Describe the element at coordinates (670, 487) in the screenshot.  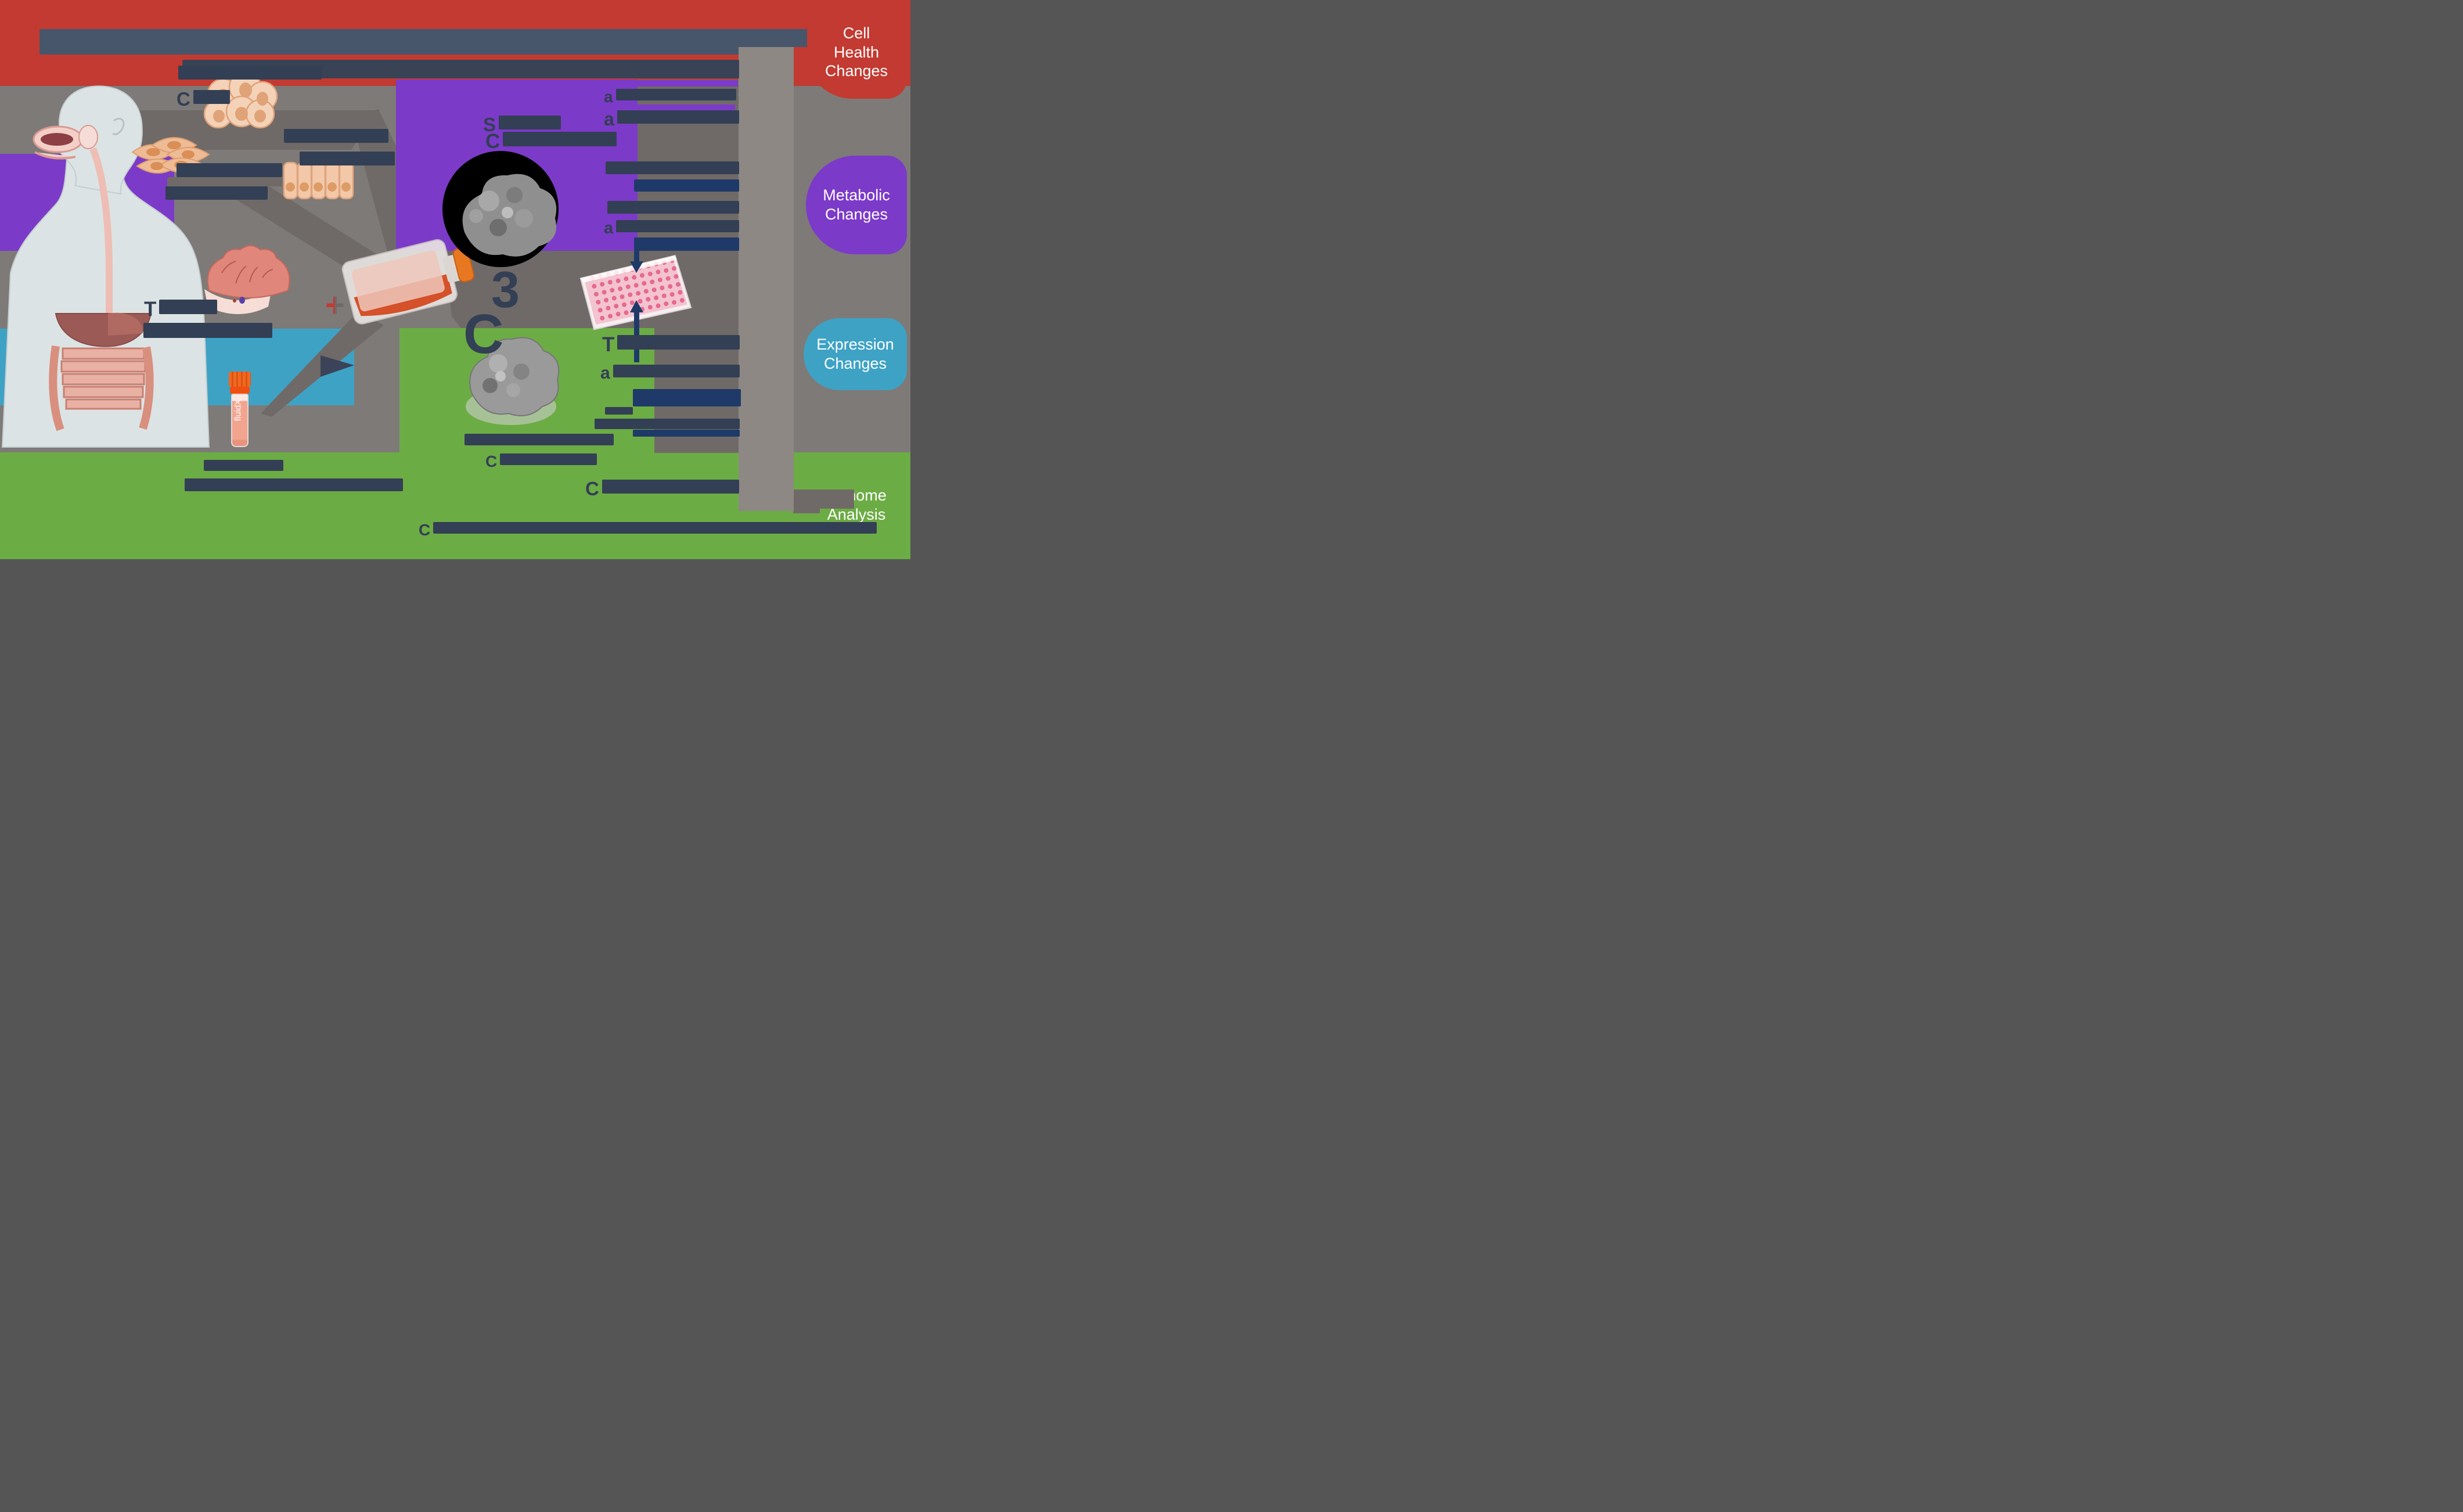
I see `bottom-center-3-bar` at that location.